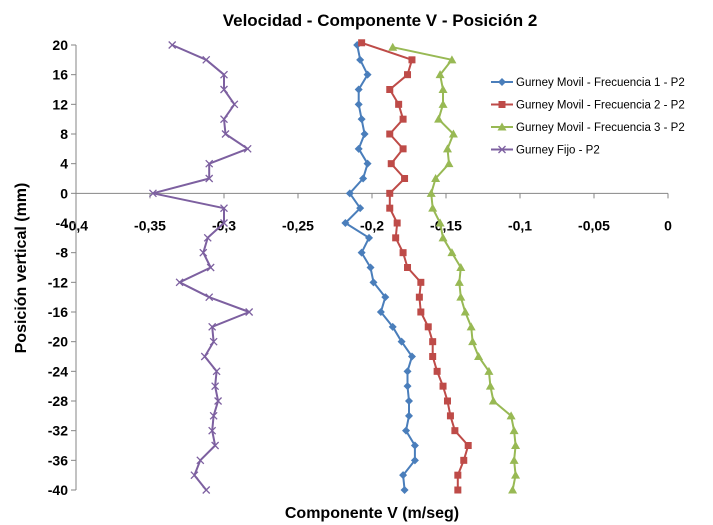 The image size is (713, 525). Describe the element at coordinates (60, 104) in the screenshot. I see `y-tick-label: 12` at that location.